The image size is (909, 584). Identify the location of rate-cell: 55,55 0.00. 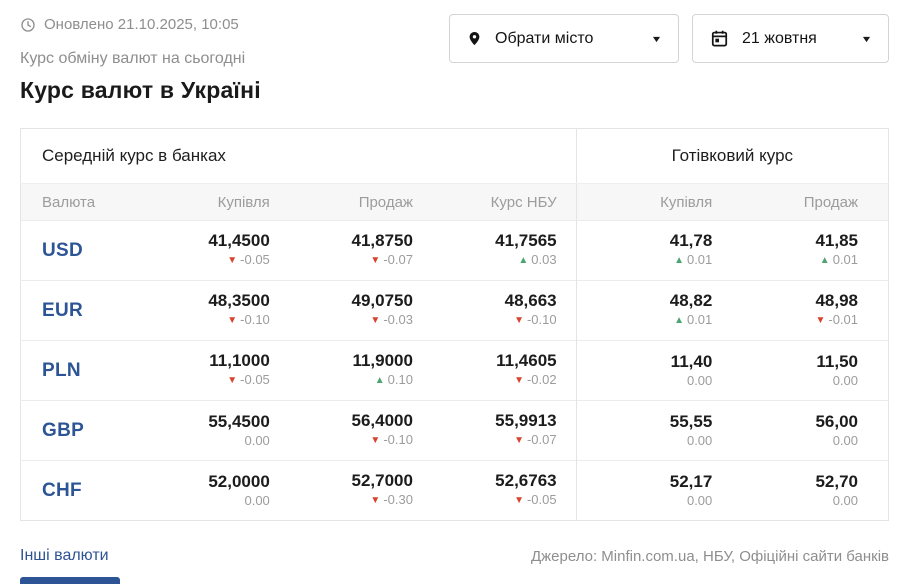
(653, 430).